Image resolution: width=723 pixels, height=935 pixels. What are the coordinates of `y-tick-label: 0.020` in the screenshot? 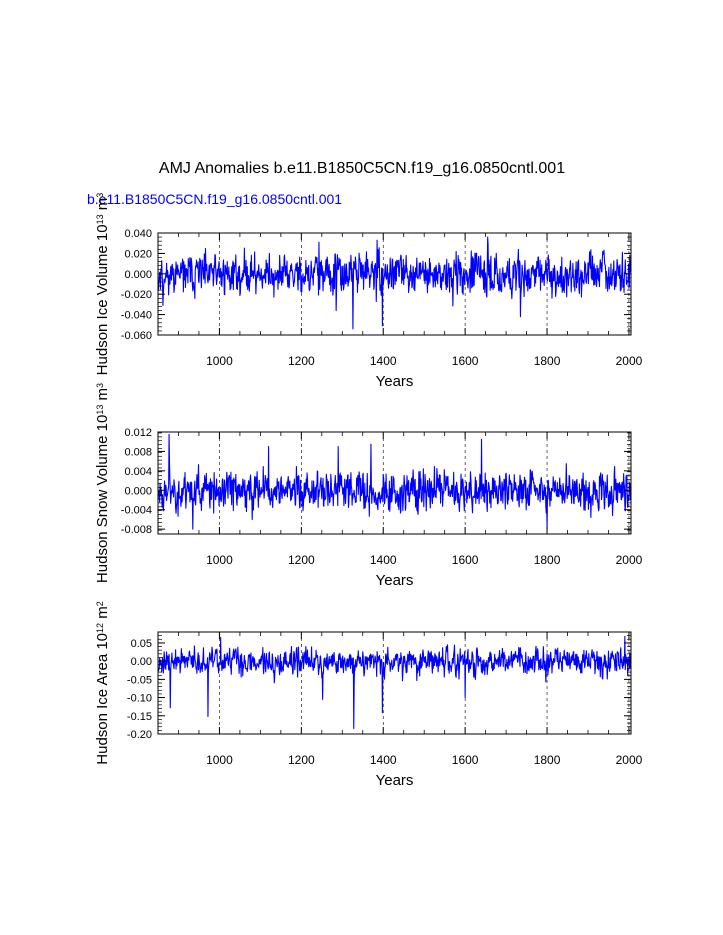 It's located at (138, 254).